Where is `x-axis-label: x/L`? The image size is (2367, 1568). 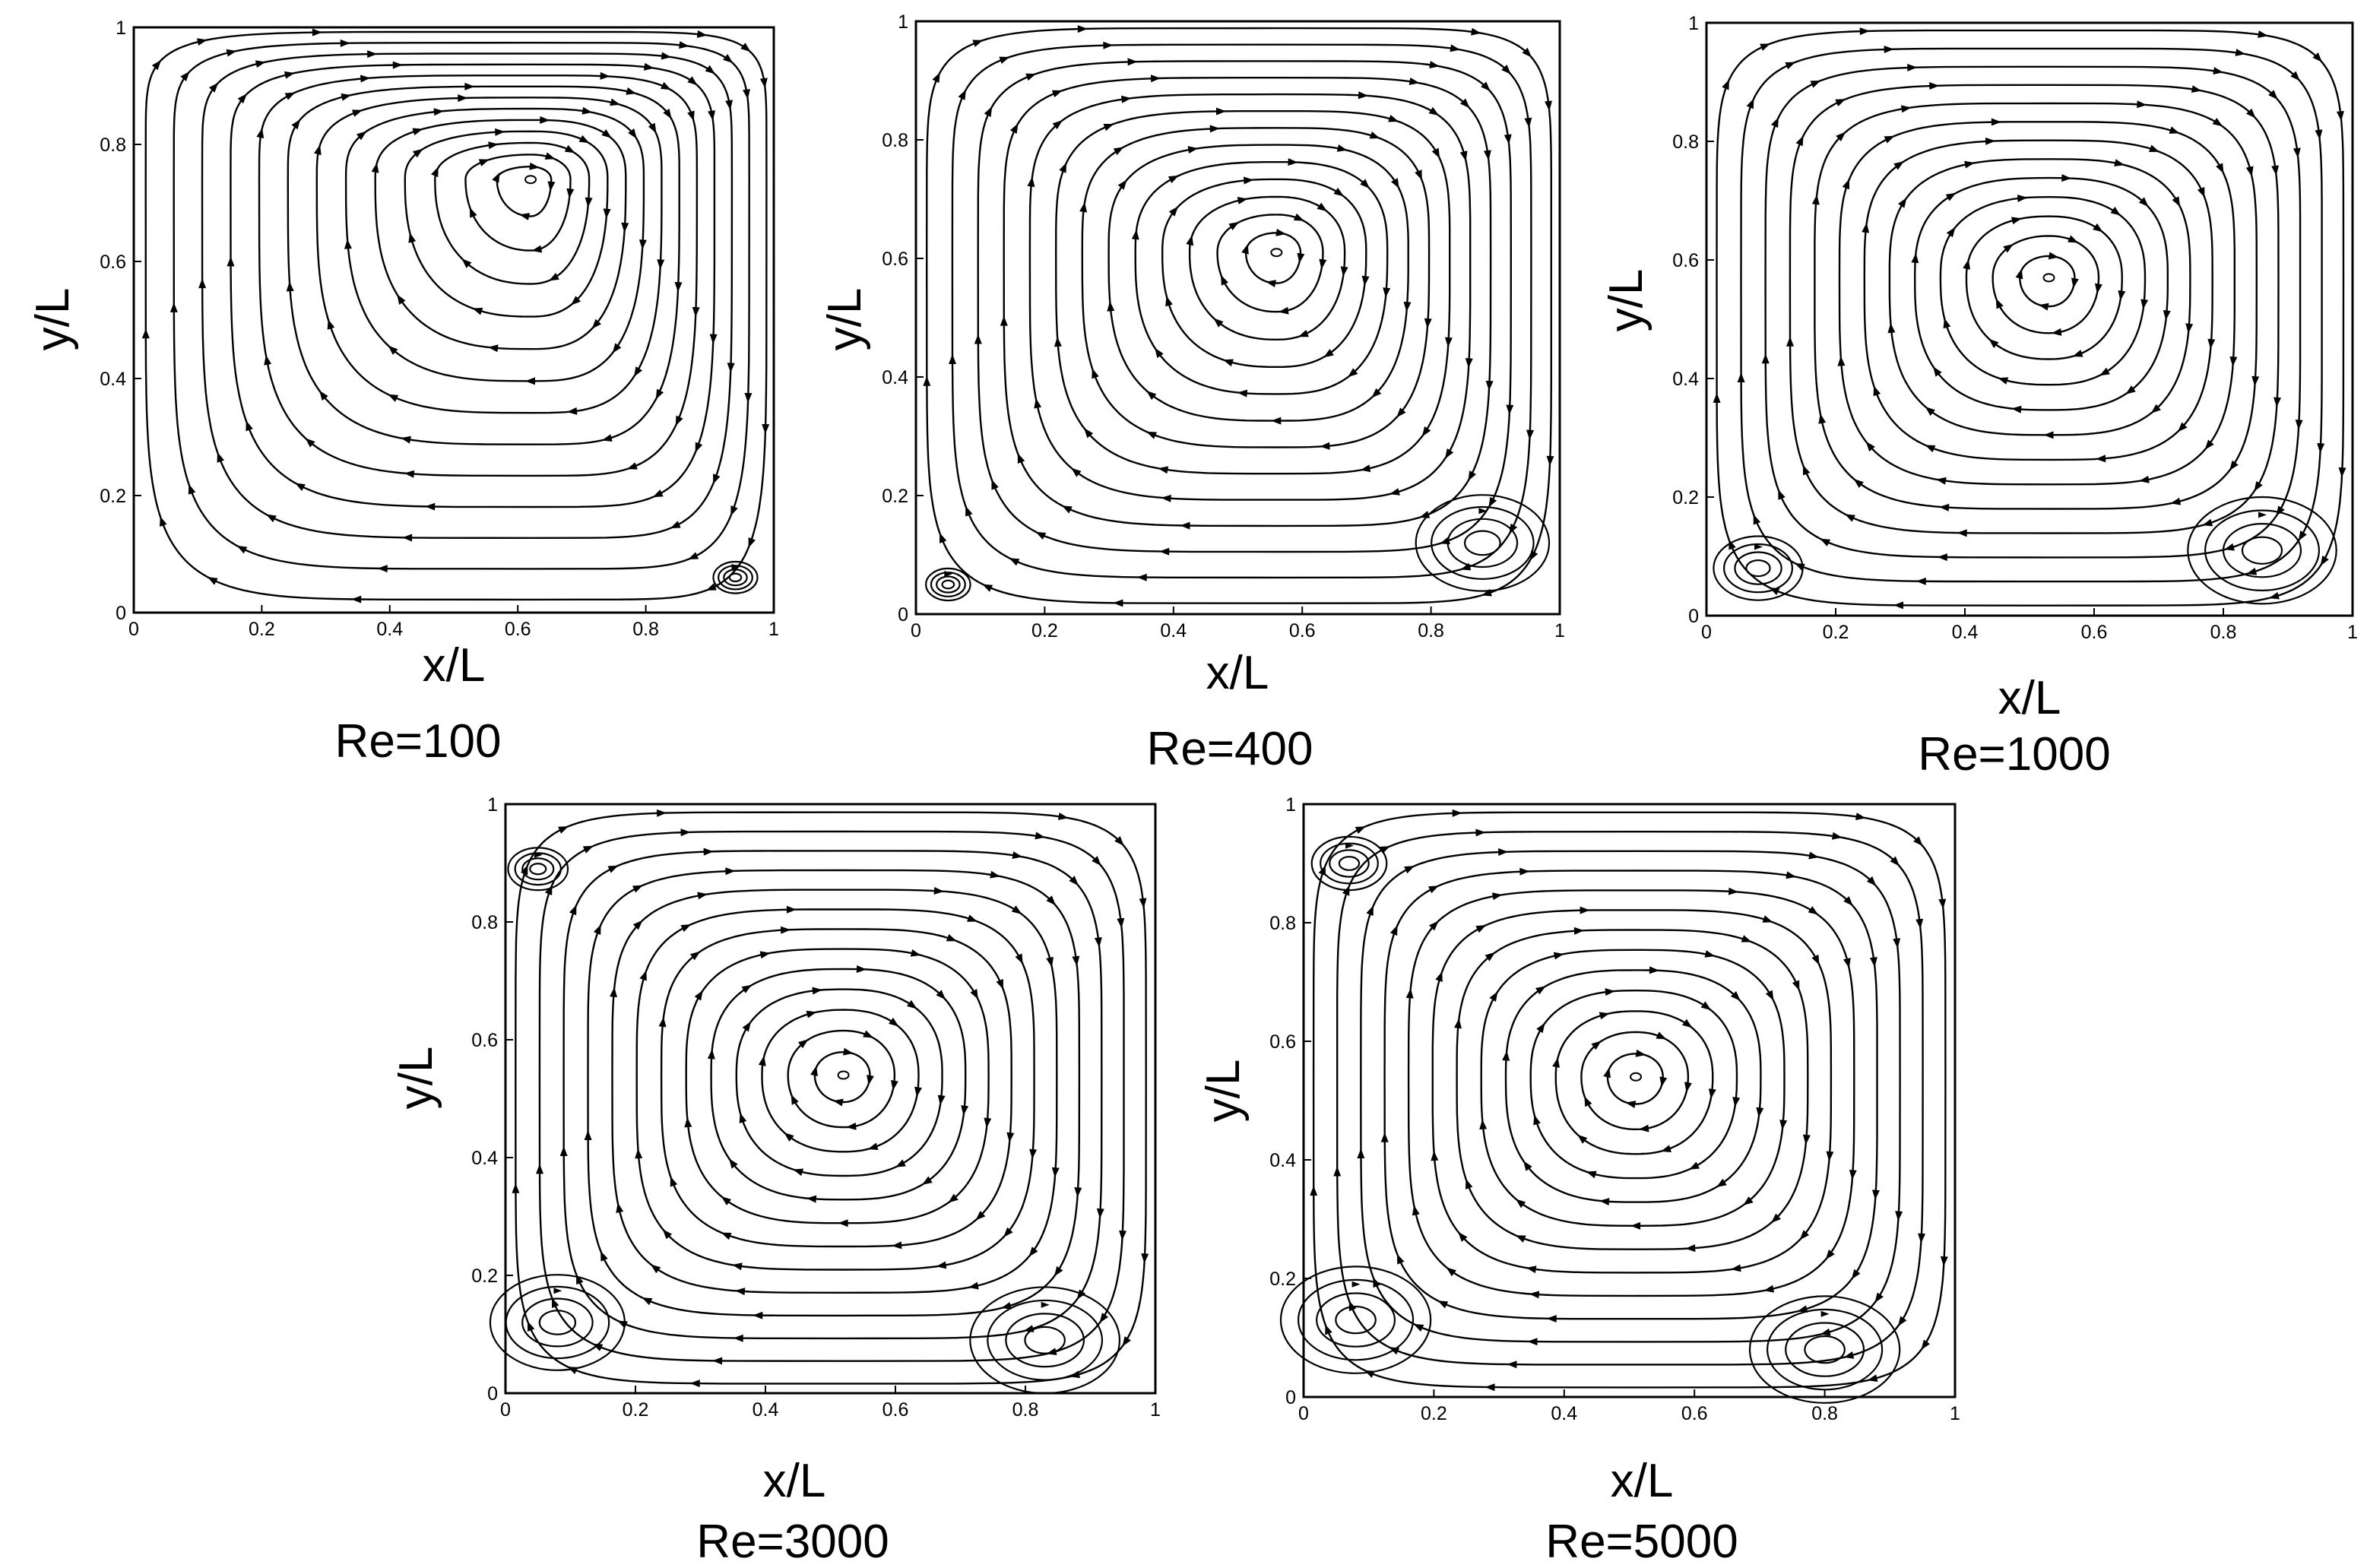 x-axis-label: x/L is located at coordinates (454, 665).